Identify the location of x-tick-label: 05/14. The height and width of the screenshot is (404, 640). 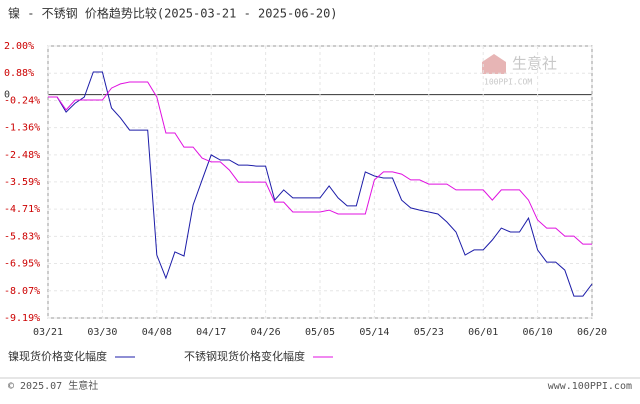
(374, 332).